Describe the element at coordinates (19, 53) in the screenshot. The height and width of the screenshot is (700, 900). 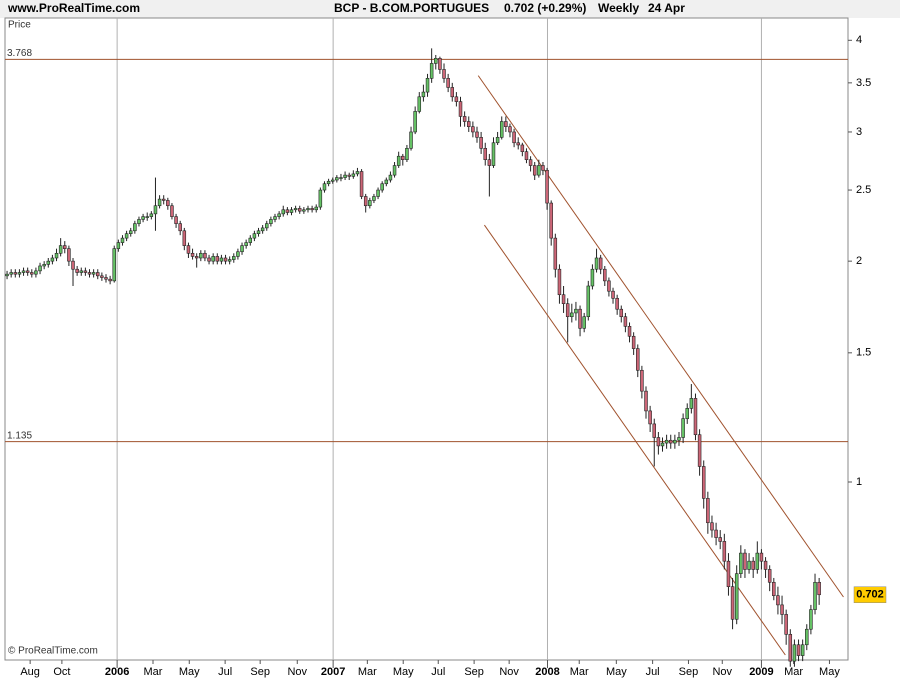
I see `level-label: 3.768` at that location.